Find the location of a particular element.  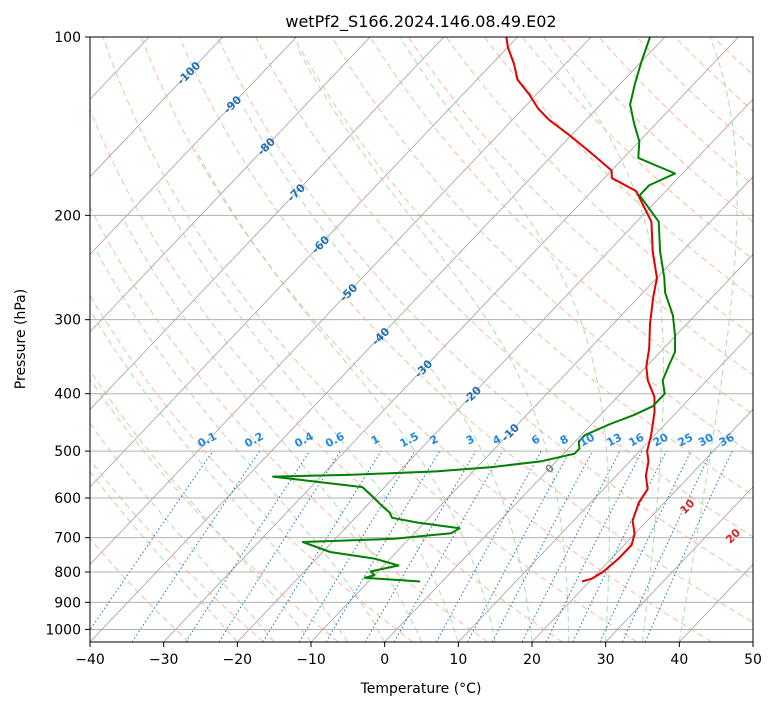

x-tick-label: 50 is located at coordinates (753, 660).